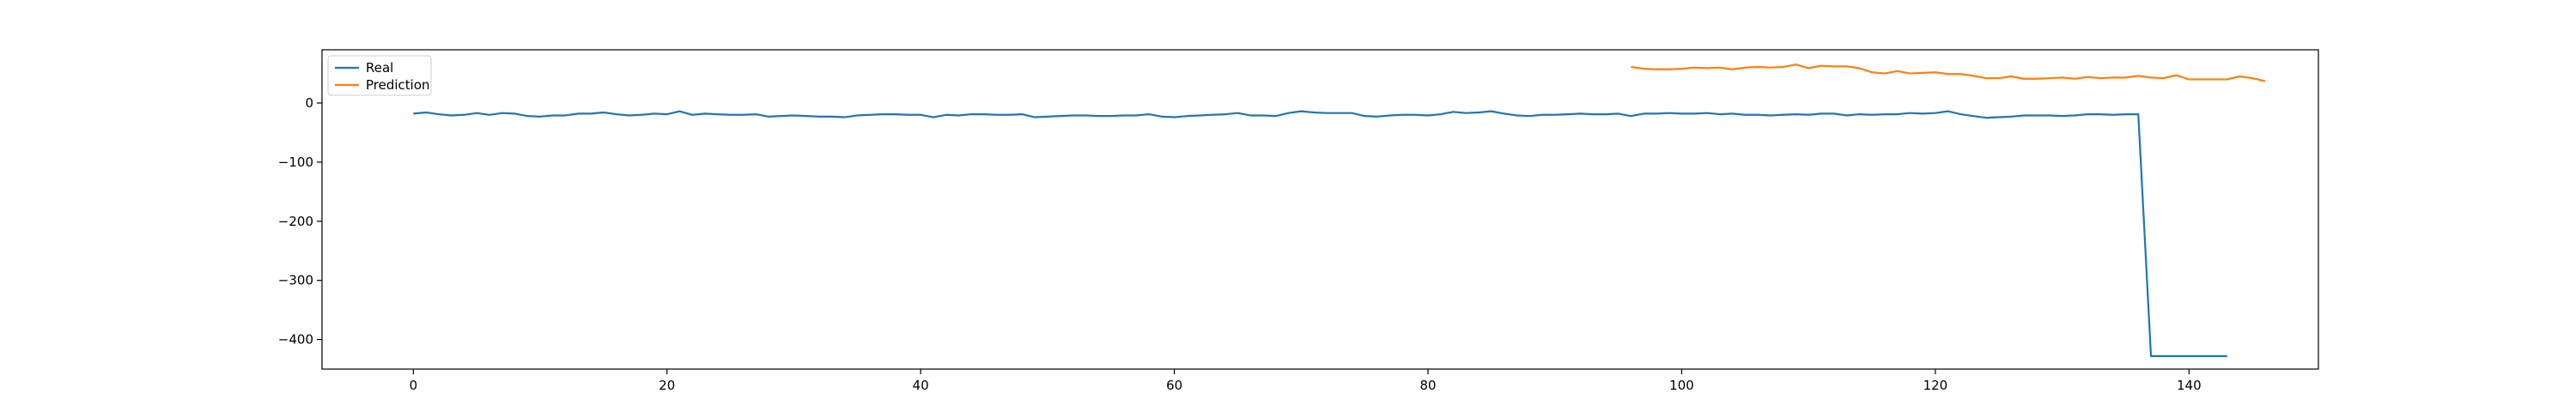 This screenshot has height=412, width=2576. I want to click on x-tick-label: 40, so click(921, 385).